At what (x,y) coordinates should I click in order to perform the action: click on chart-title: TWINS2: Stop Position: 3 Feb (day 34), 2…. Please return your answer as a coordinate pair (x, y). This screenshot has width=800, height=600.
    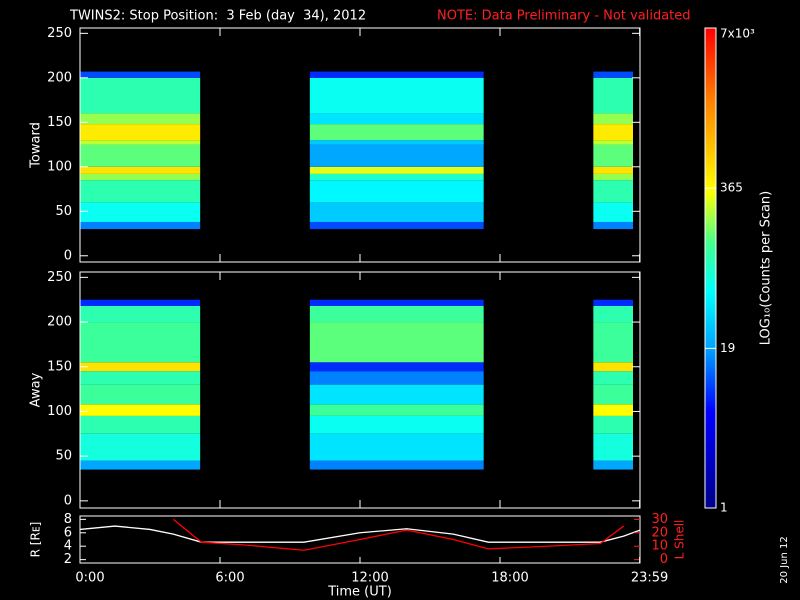
    Looking at the image, I should click on (217, 16).